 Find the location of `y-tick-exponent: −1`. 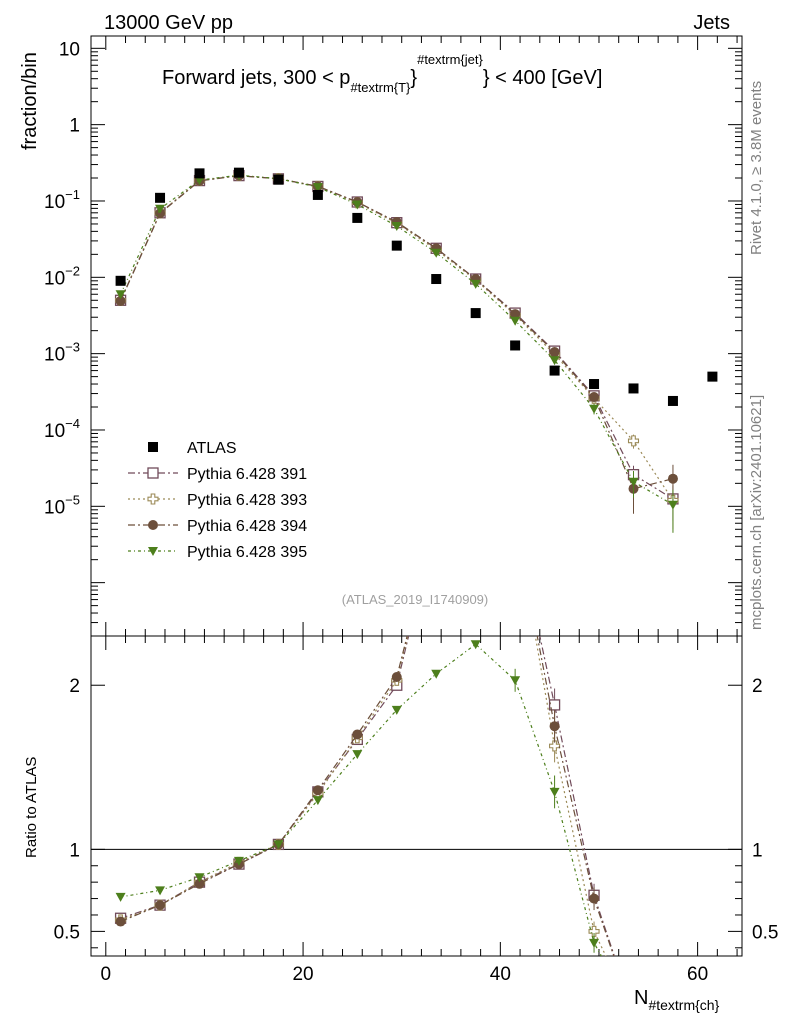

y-tick-exponent: −1 is located at coordinates (72, 194).